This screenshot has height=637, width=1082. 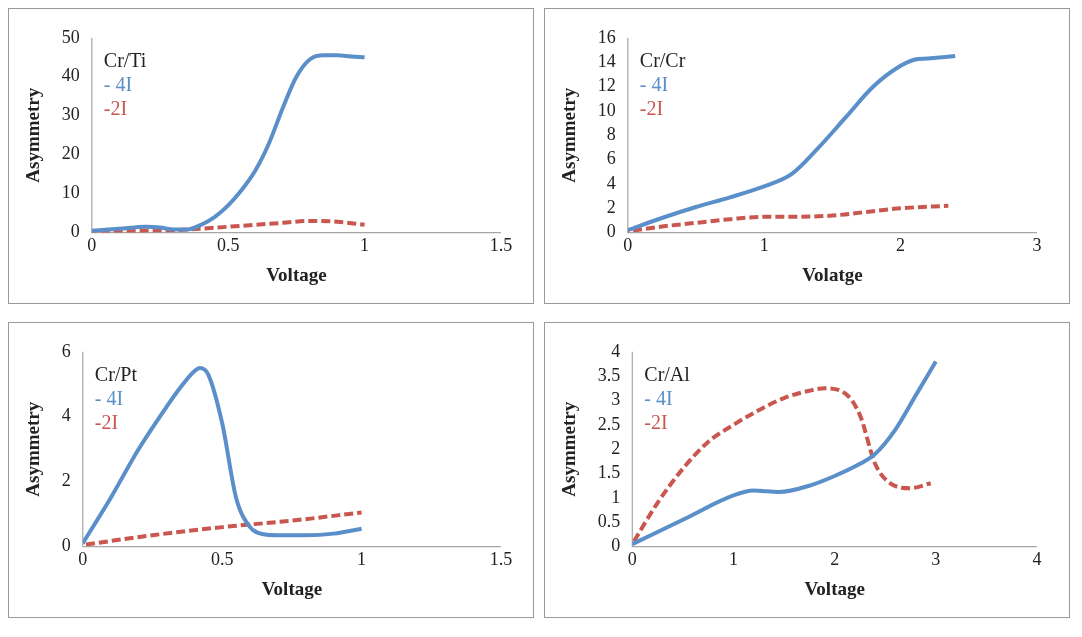 I want to click on y-tick-label: 50, so click(x=70, y=36).